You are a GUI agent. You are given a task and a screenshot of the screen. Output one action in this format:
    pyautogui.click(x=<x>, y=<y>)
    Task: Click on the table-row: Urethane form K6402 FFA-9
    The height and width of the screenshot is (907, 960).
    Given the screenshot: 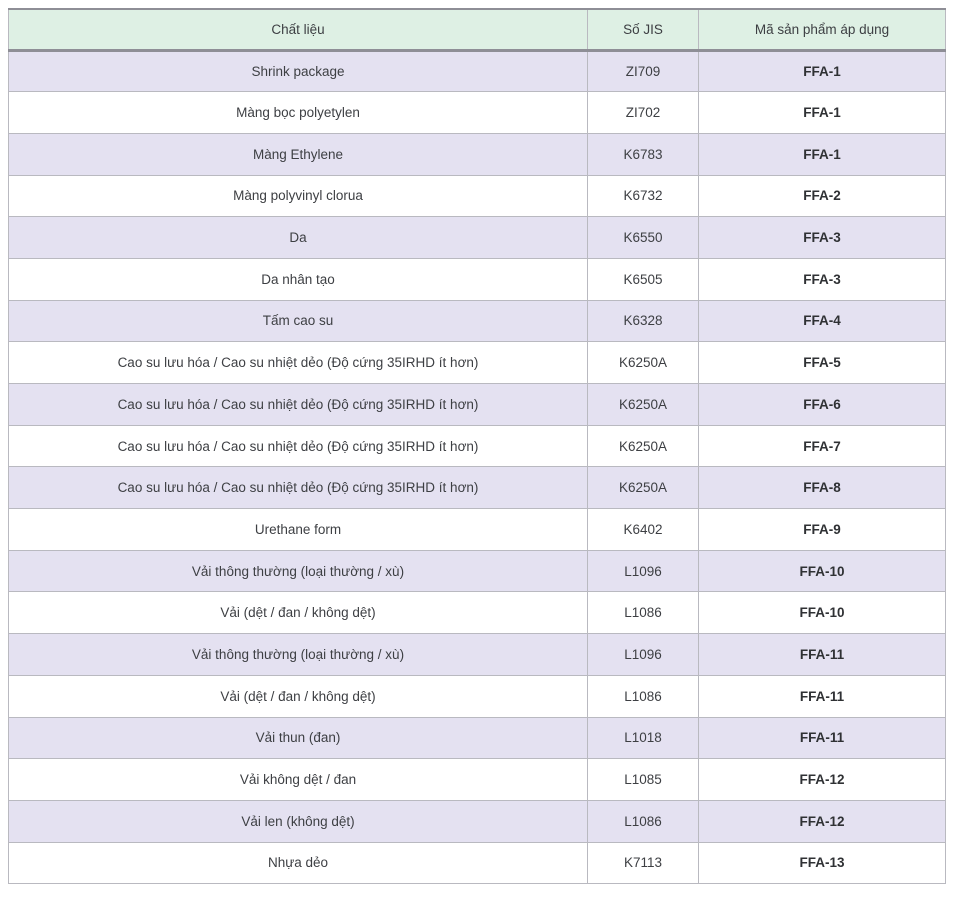 What is the action you would take?
    pyautogui.click(x=477, y=529)
    